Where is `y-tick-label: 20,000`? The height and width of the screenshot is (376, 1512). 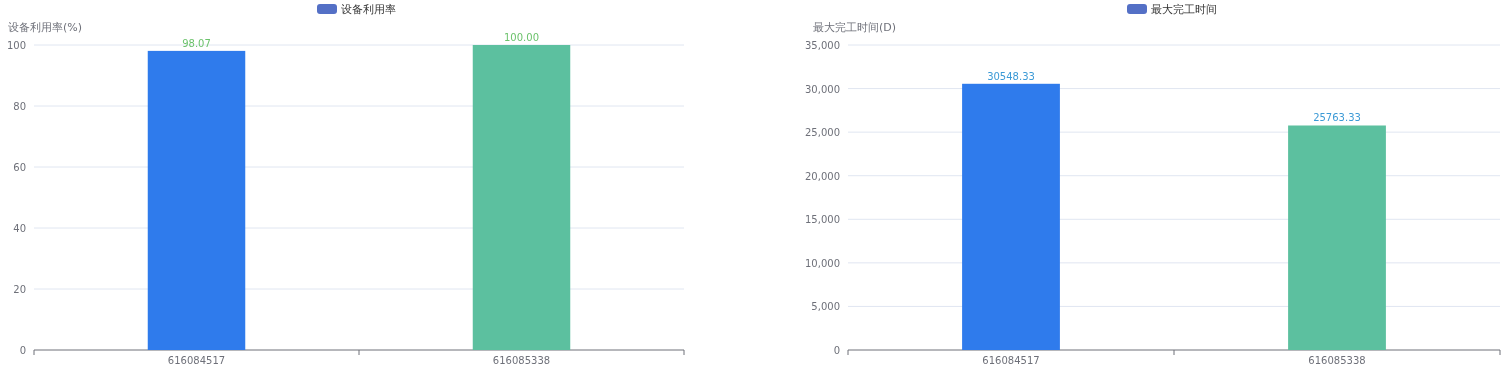
y-tick-label: 20,000 is located at coordinates (822, 176).